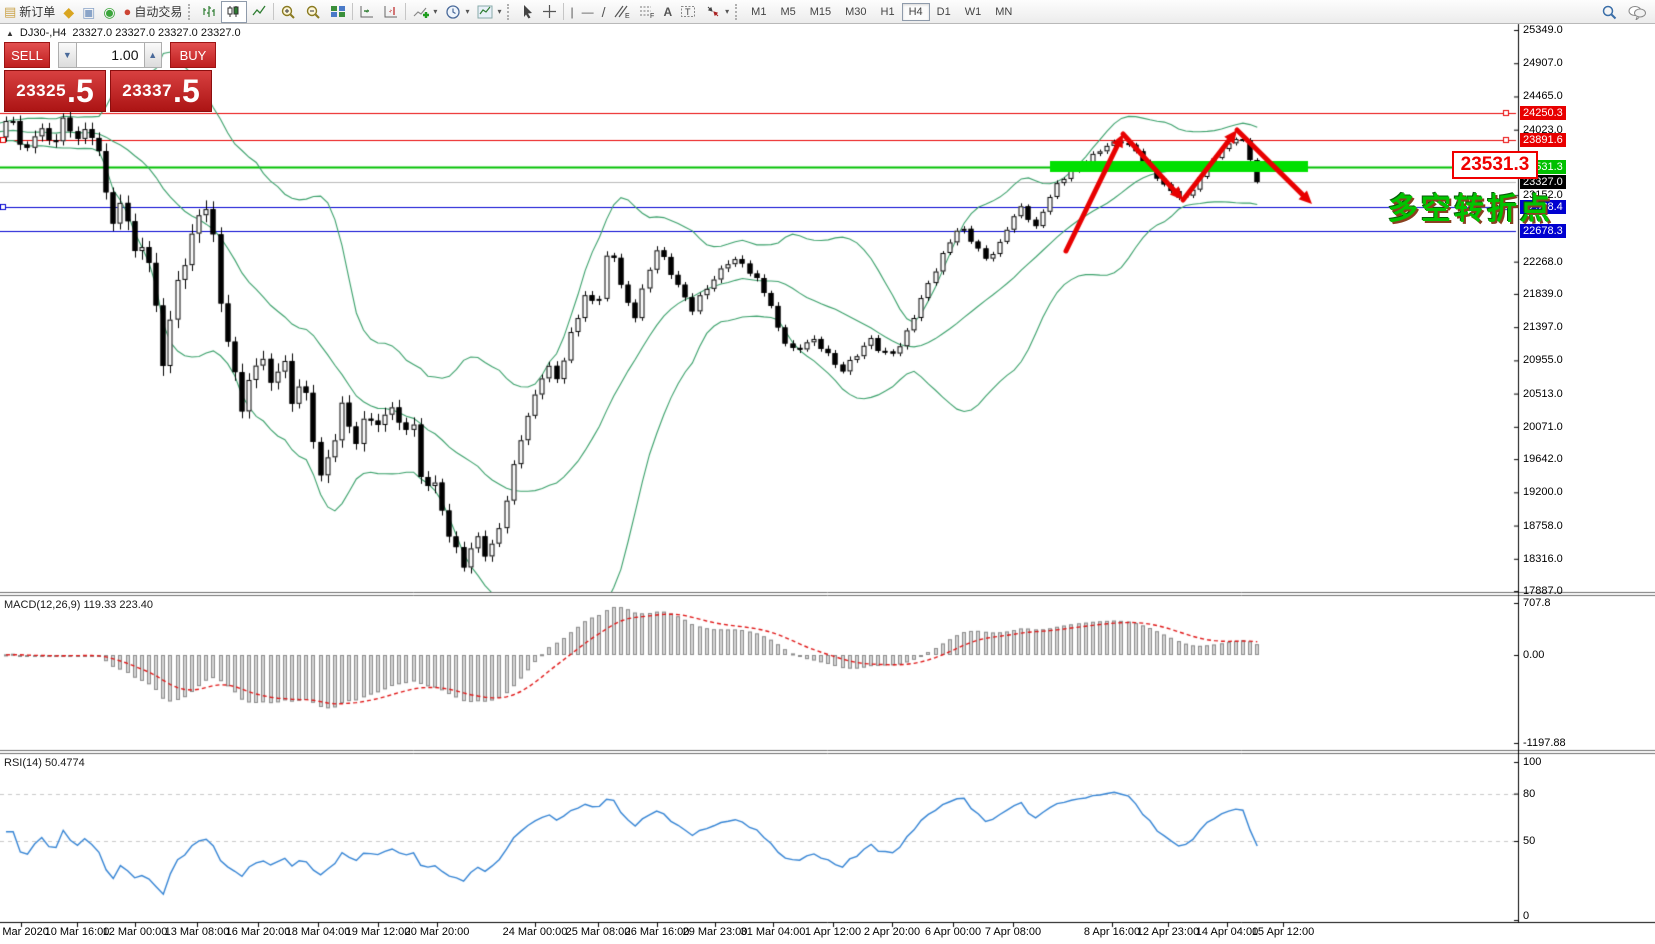 Image resolution: width=1655 pixels, height=944 pixels. I want to click on new-order-button: ▤ 新订单, so click(30, 11).